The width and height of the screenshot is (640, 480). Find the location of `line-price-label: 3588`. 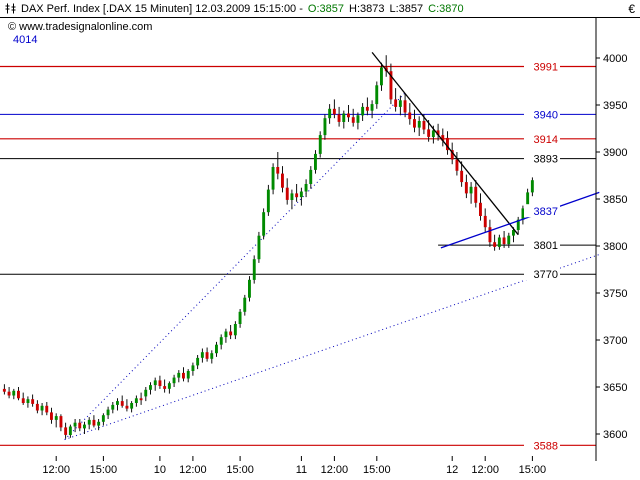

line-price-label: 3588 is located at coordinates (542, 445).